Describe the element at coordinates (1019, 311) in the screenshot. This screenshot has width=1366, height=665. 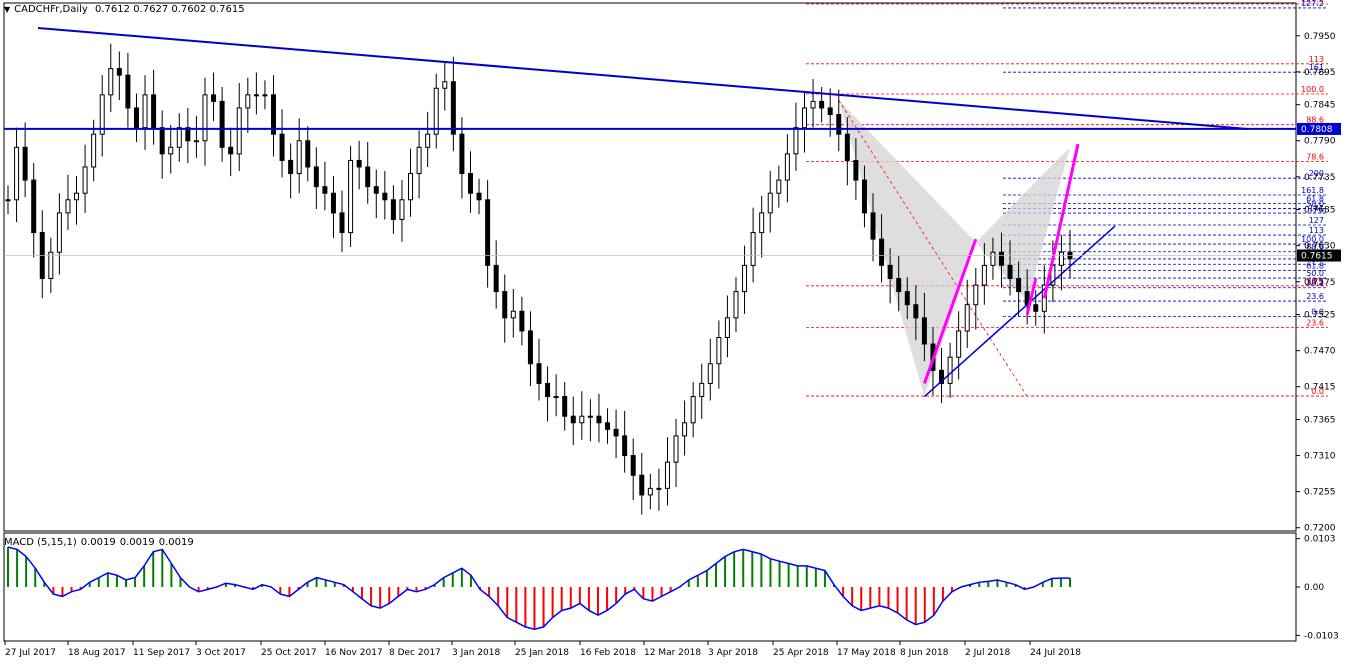
I see `ascending-trendline` at that location.